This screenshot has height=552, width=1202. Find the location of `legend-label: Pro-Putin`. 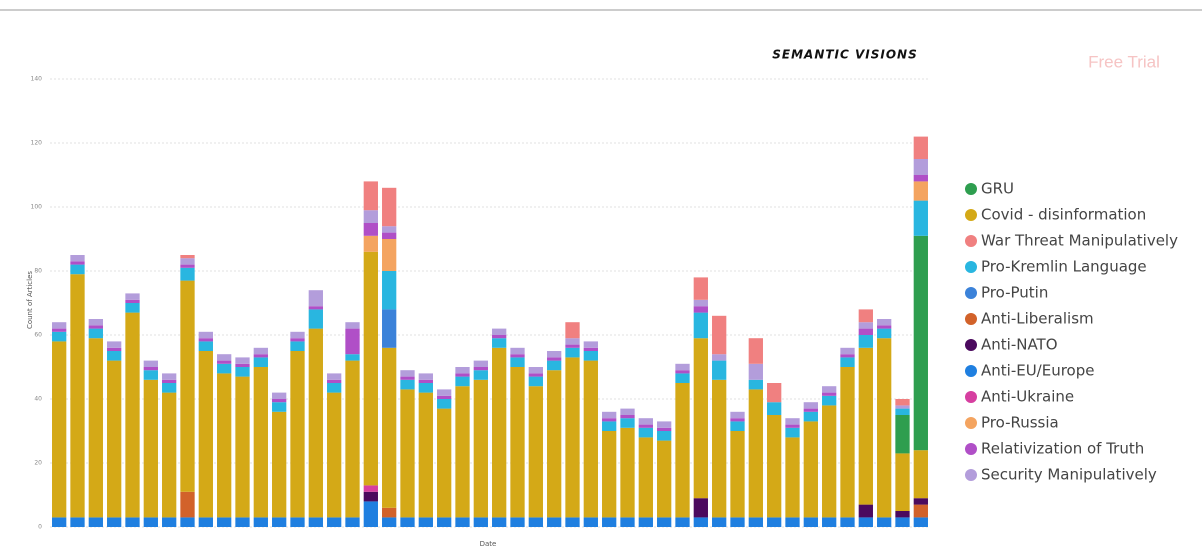

legend-label: Pro-Putin is located at coordinates (1014, 293).